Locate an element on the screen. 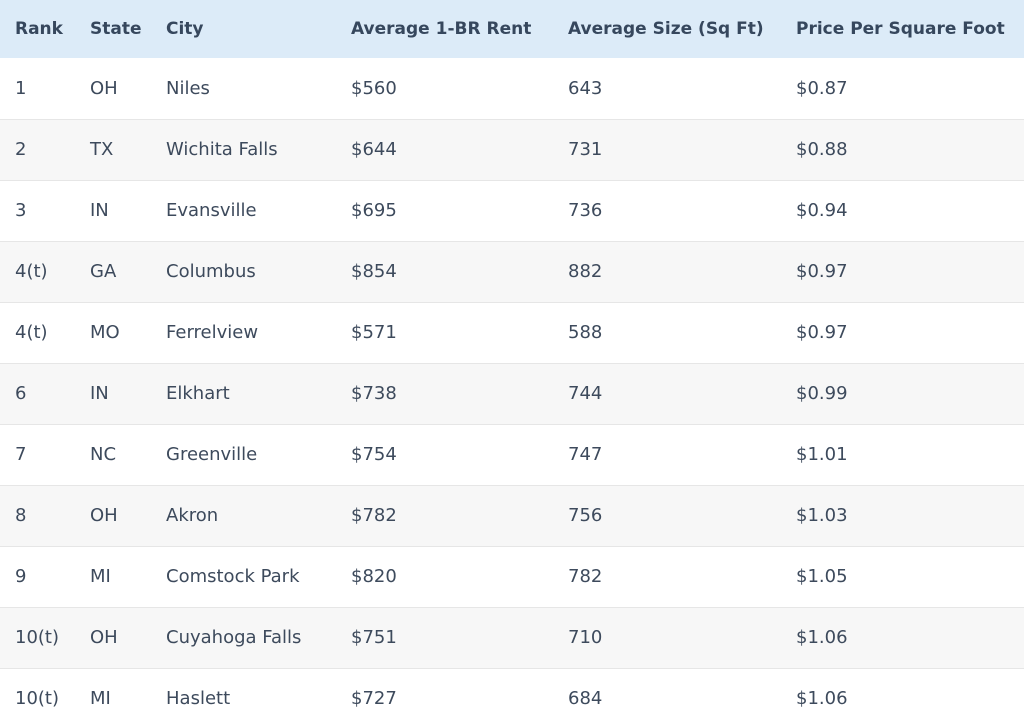 Image resolution: width=1024 pixels, height=726 pixels. cell-rank: 7 is located at coordinates (21, 454).